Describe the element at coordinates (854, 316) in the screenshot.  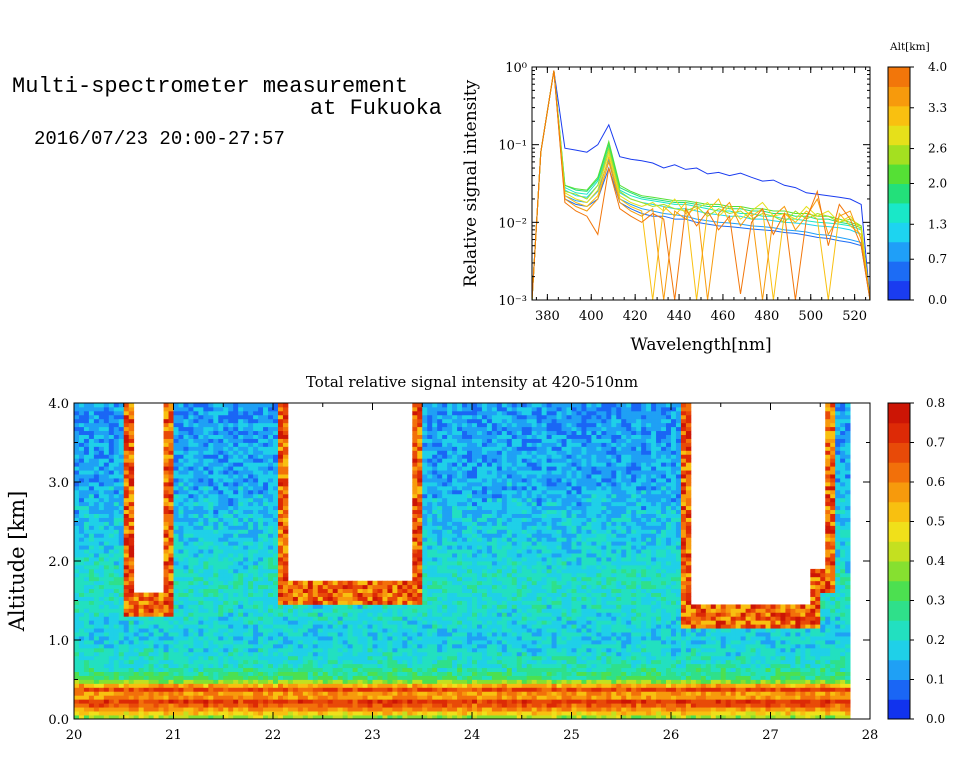
I see `spectrum-x-tick-7: 520` at that location.